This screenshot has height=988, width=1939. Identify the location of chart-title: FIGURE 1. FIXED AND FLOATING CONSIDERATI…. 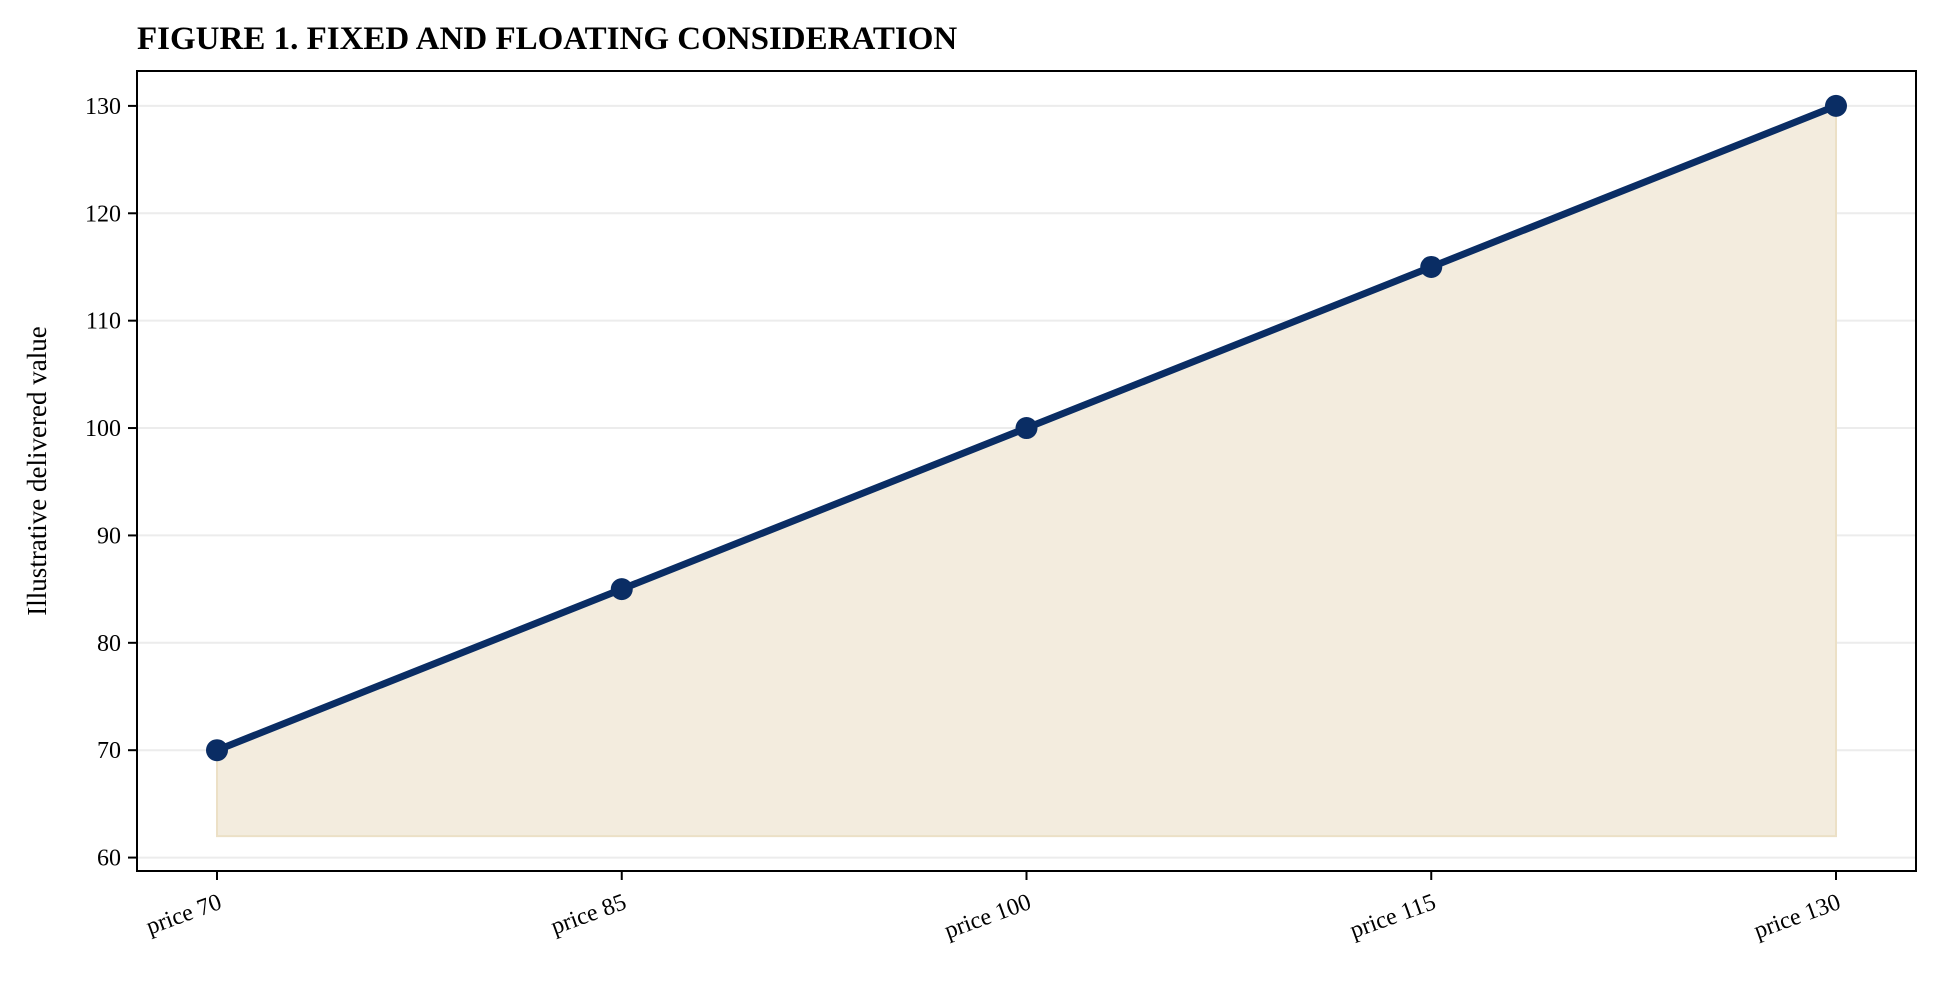
(547, 39).